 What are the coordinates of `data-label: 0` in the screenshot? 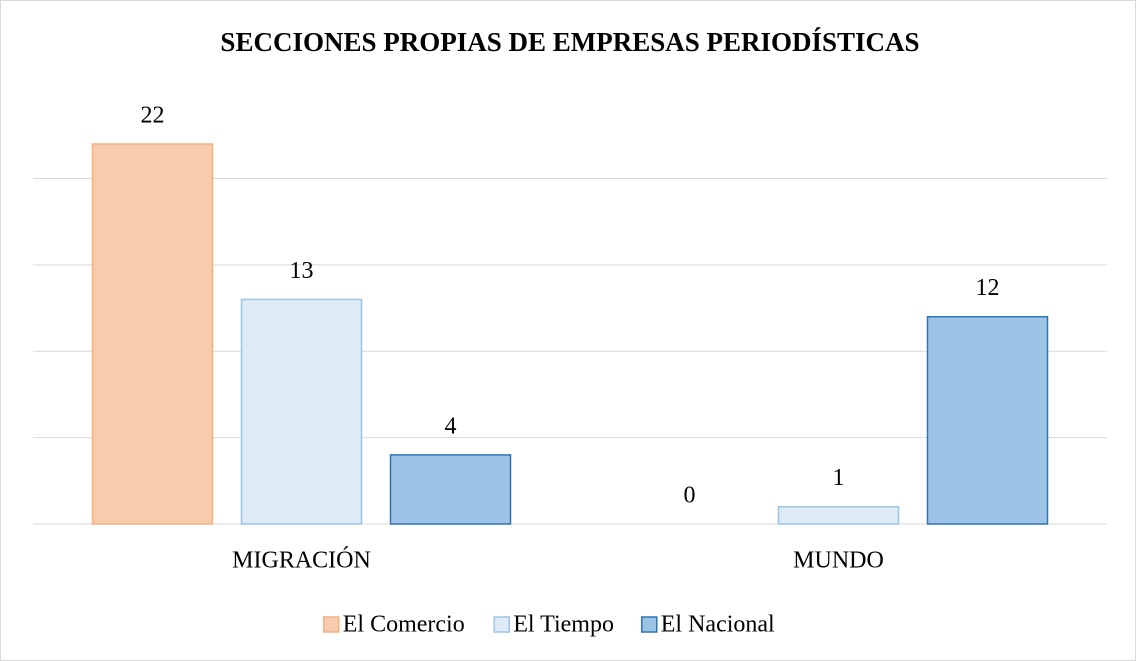 It's located at (690, 496).